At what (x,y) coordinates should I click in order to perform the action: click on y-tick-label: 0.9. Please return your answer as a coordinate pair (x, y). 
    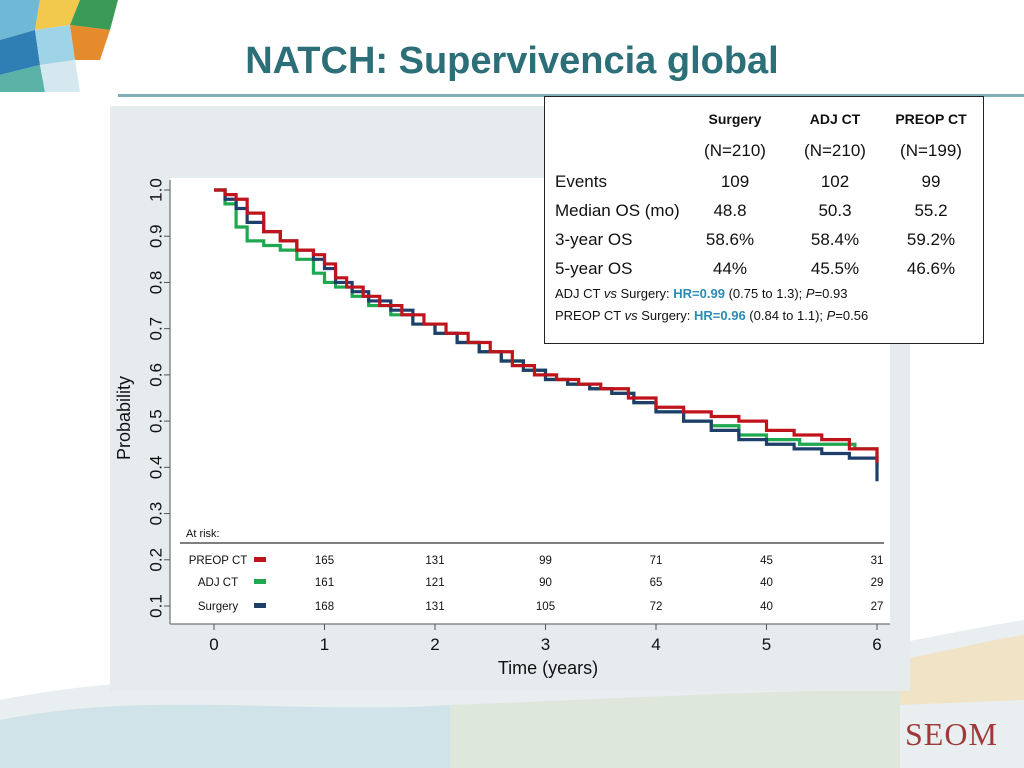
    Looking at the image, I should click on (155, 236).